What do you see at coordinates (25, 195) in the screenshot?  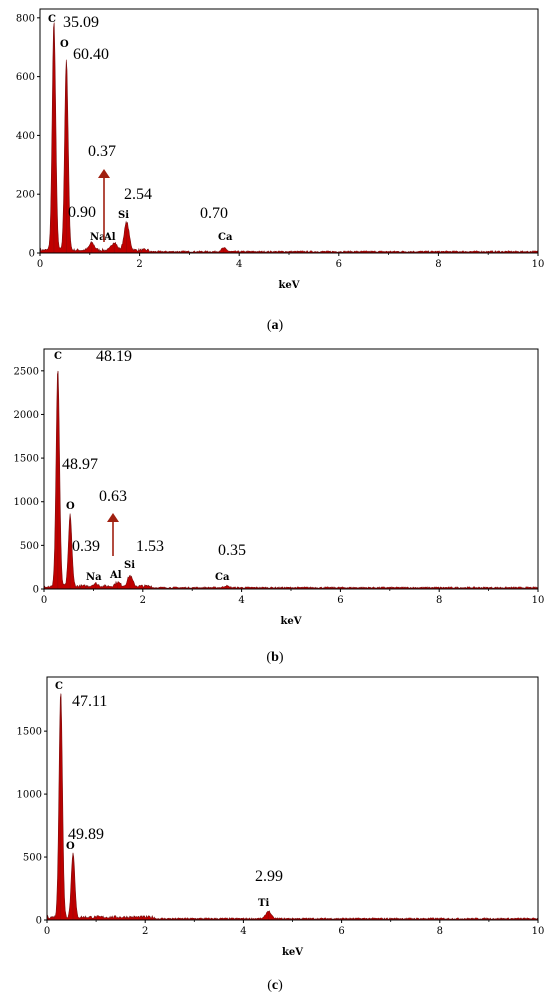 I see `y-tick-label: 200` at bounding box center [25, 195].